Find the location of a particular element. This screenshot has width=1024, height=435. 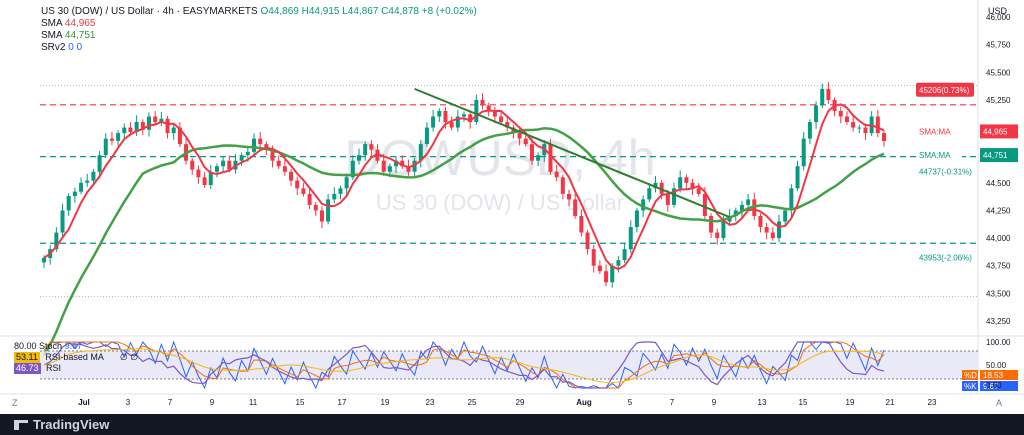

rsi-based-legend: 53.11 RSI-based MA ∅ ∅ is located at coordinates (76, 357).